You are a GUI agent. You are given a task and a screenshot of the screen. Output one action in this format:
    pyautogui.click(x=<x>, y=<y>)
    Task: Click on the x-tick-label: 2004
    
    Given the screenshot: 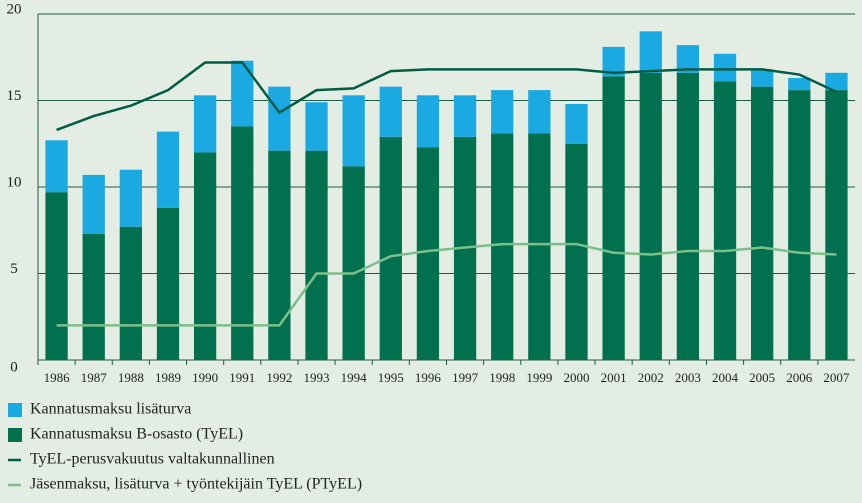 What is the action you would take?
    pyautogui.click(x=725, y=377)
    